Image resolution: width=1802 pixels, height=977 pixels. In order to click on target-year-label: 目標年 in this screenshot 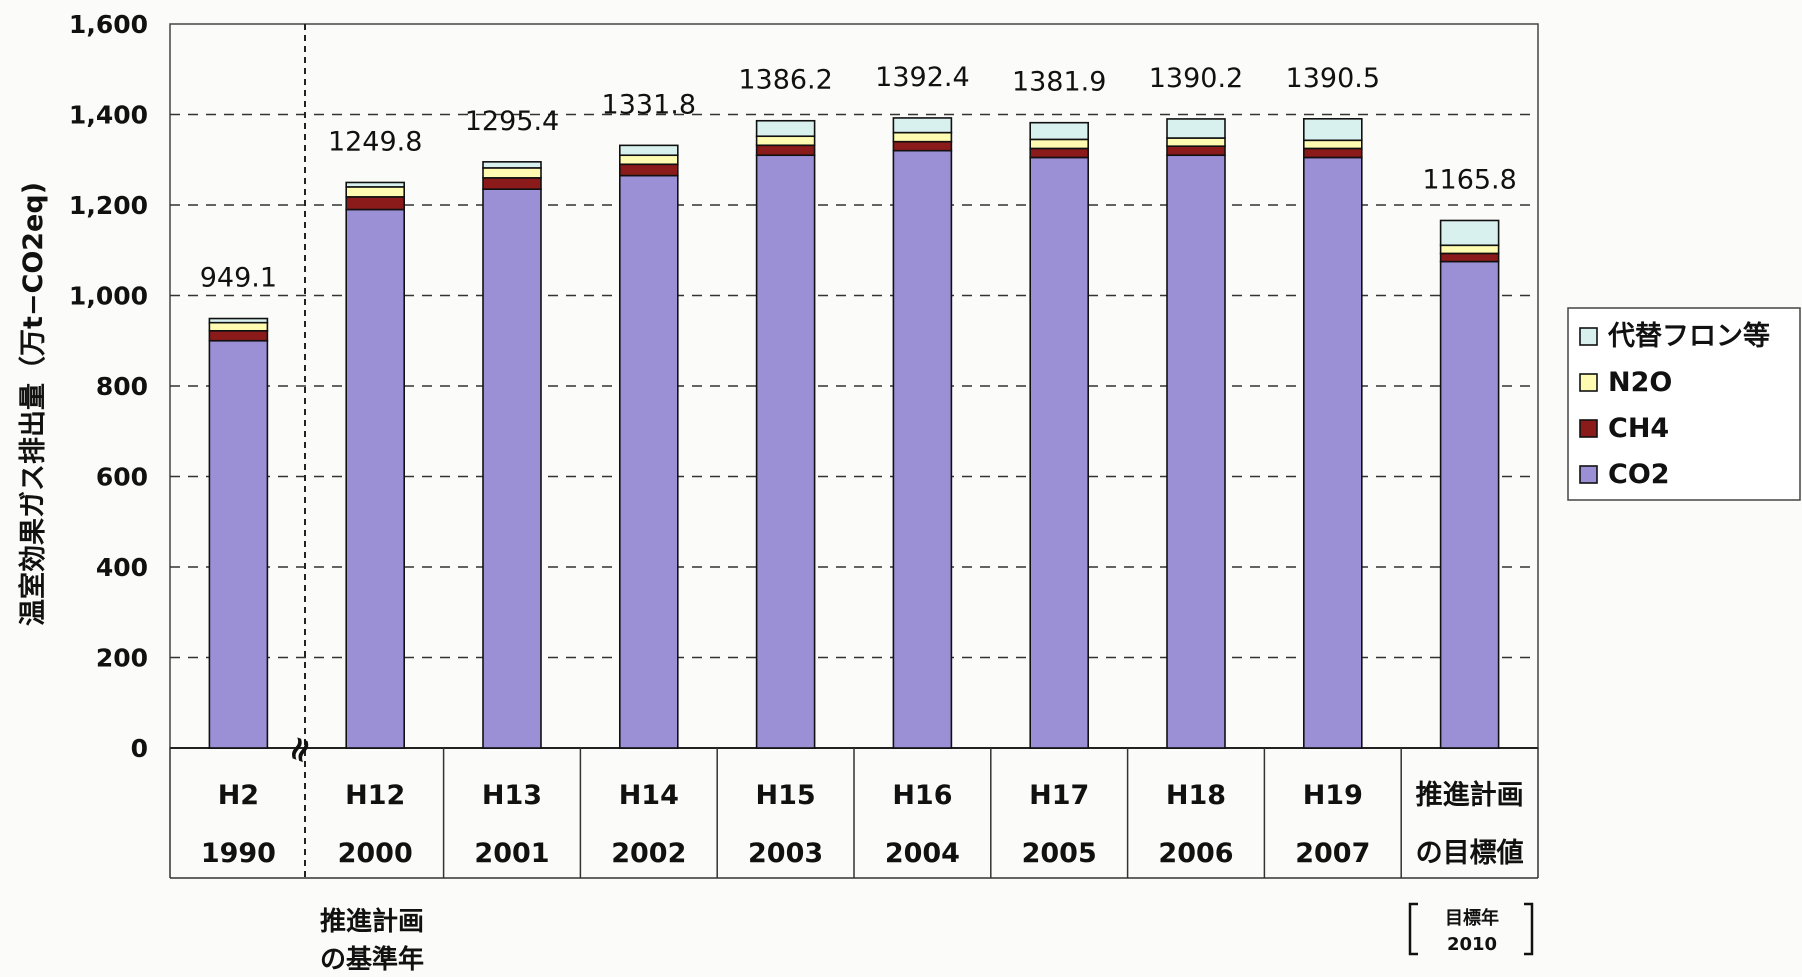, I will do `click(1472, 918)`.